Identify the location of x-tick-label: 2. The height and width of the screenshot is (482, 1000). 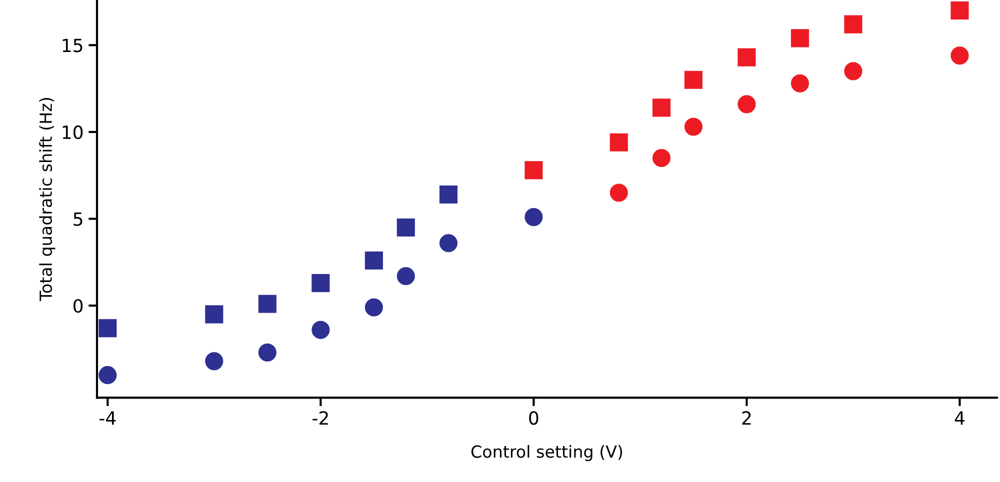
(746, 418).